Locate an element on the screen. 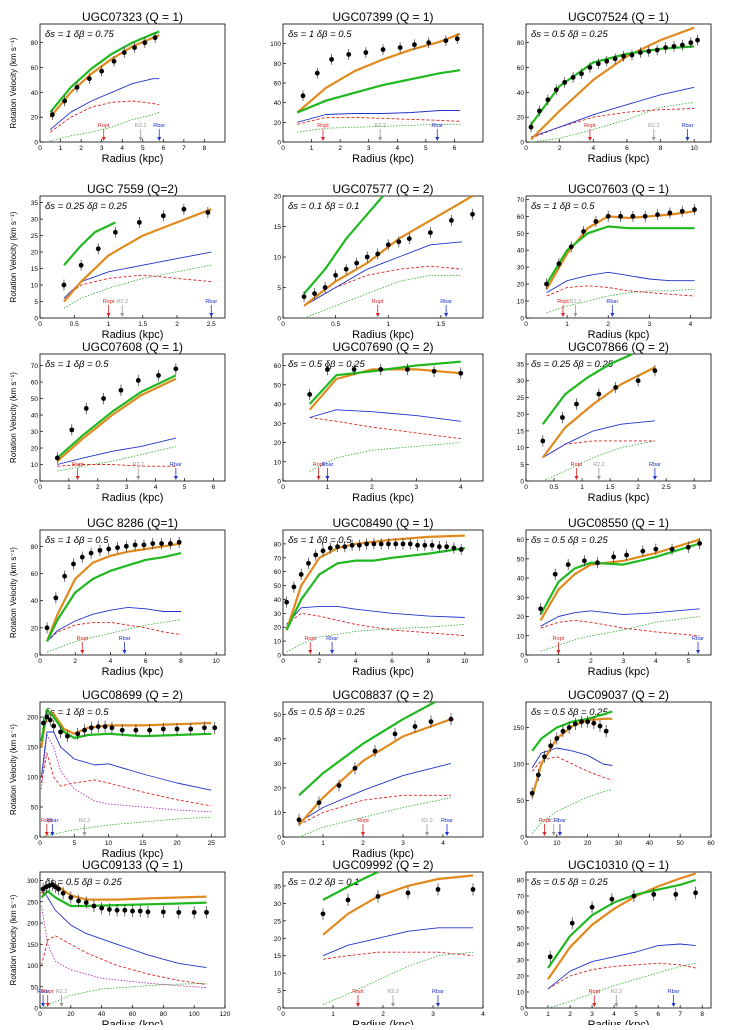 This screenshot has height=1030, width=731. x-tick-label: 8 is located at coordinates (205, 148).